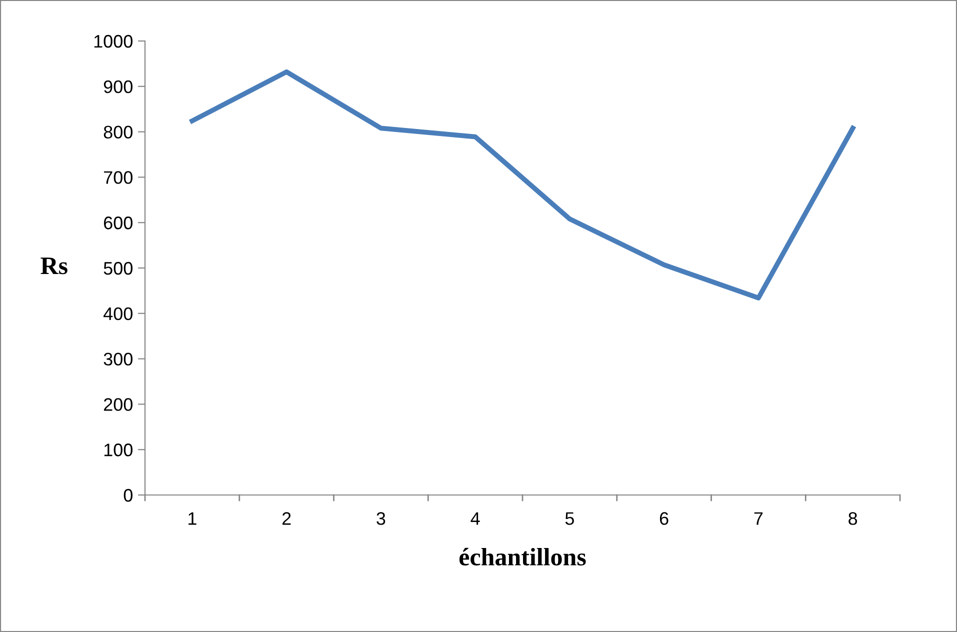 Image resolution: width=957 pixels, height=632 pixels. Describe the element at coordinates (118, 404) in the screenshot. I see `y-tick-label: 200` at that location.